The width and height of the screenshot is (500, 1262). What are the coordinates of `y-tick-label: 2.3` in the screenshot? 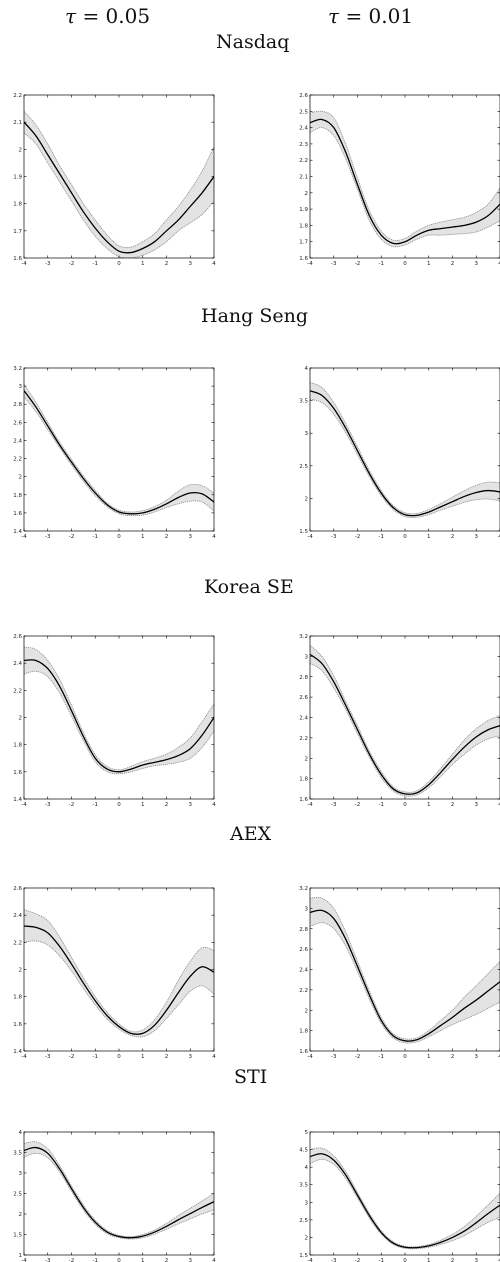 It's located at (303, 145).